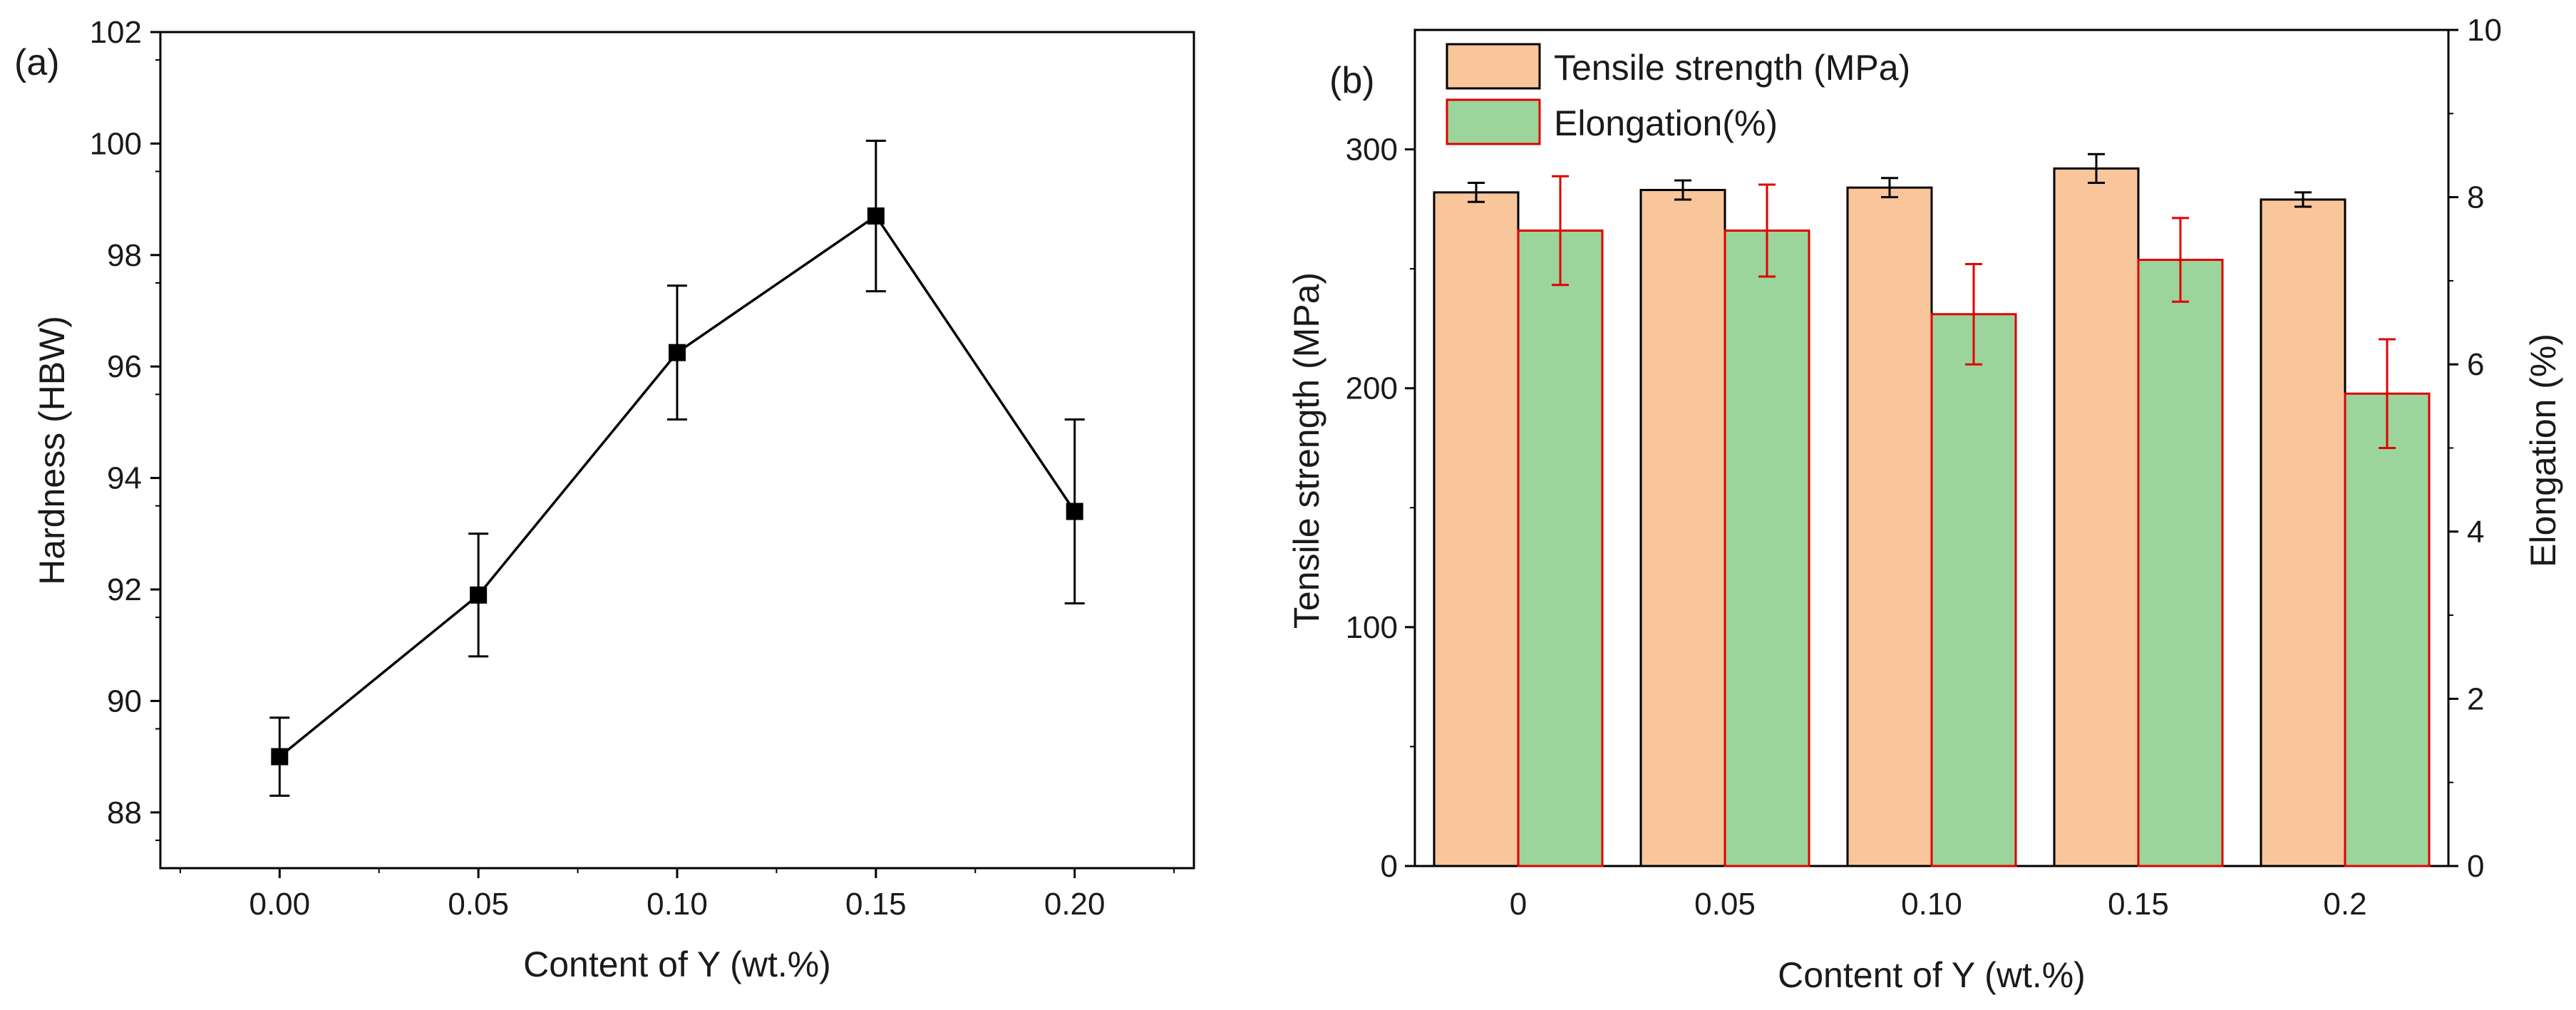  Describe the element at coordinates (124, 255) in the screenshot. I see `y-tick-label: 98` at that location.